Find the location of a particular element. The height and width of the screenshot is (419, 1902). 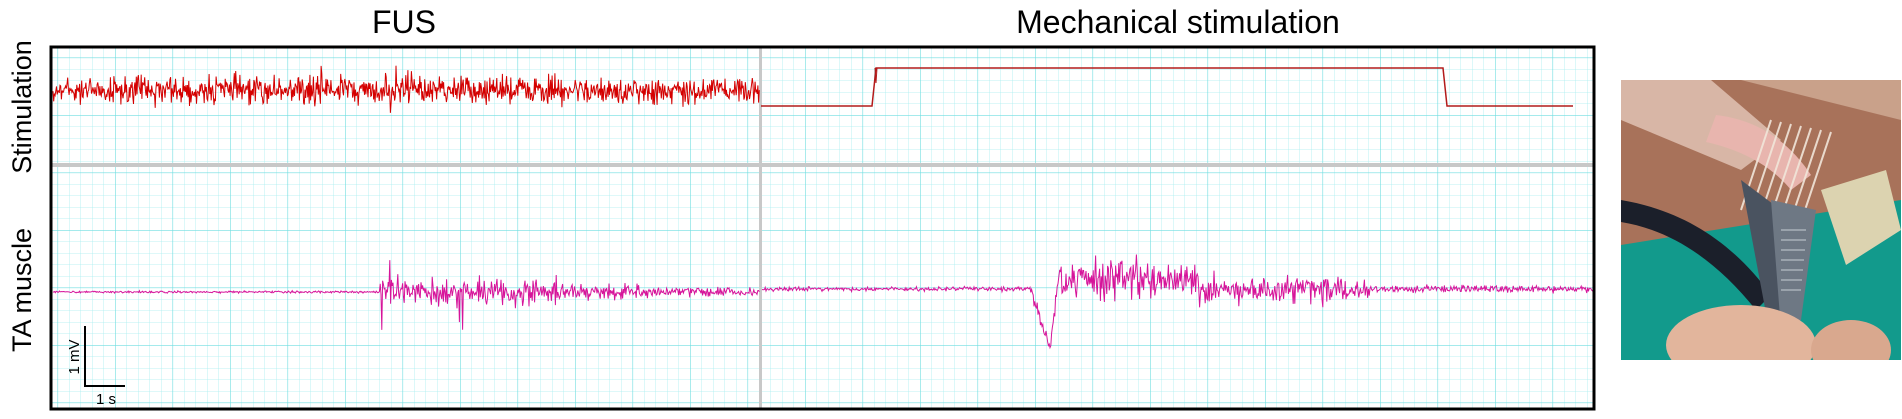

panel-separator is located at coordinates (760, 228).